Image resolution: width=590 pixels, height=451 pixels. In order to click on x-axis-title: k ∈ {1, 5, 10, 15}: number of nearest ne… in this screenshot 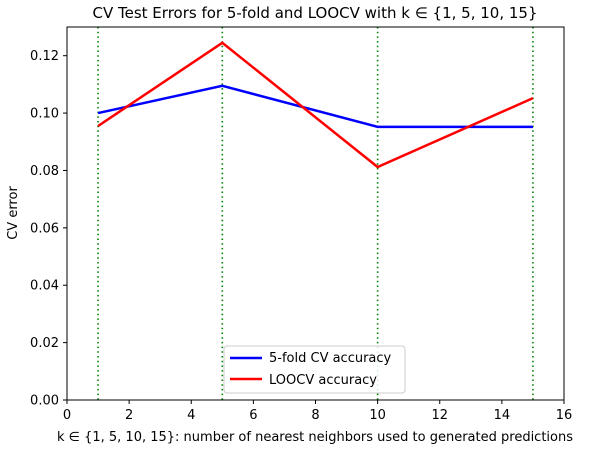, I will do `click(315, 437)`.